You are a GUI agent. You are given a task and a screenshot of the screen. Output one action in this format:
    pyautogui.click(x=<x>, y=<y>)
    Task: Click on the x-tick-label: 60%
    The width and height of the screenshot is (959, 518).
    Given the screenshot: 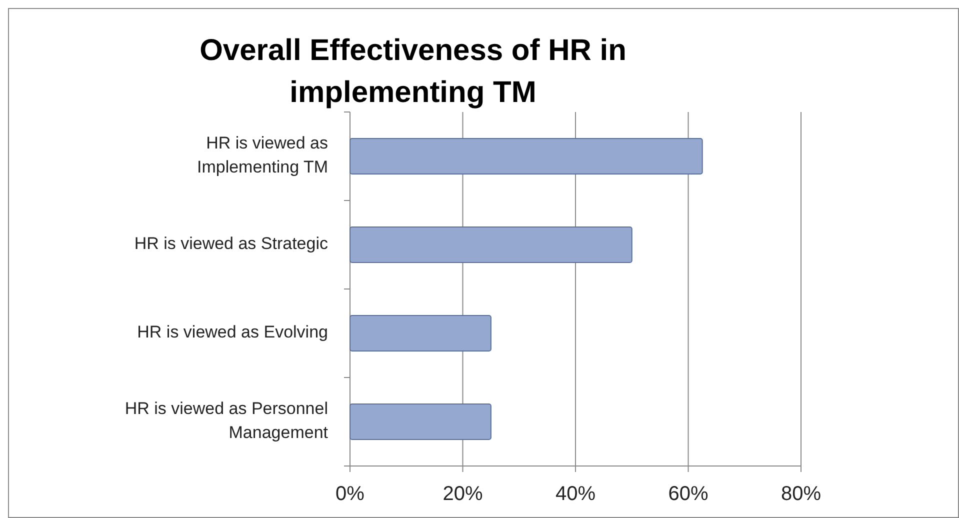 What is the action you would take?
    pyautogui.click(x=688, y=494)
    